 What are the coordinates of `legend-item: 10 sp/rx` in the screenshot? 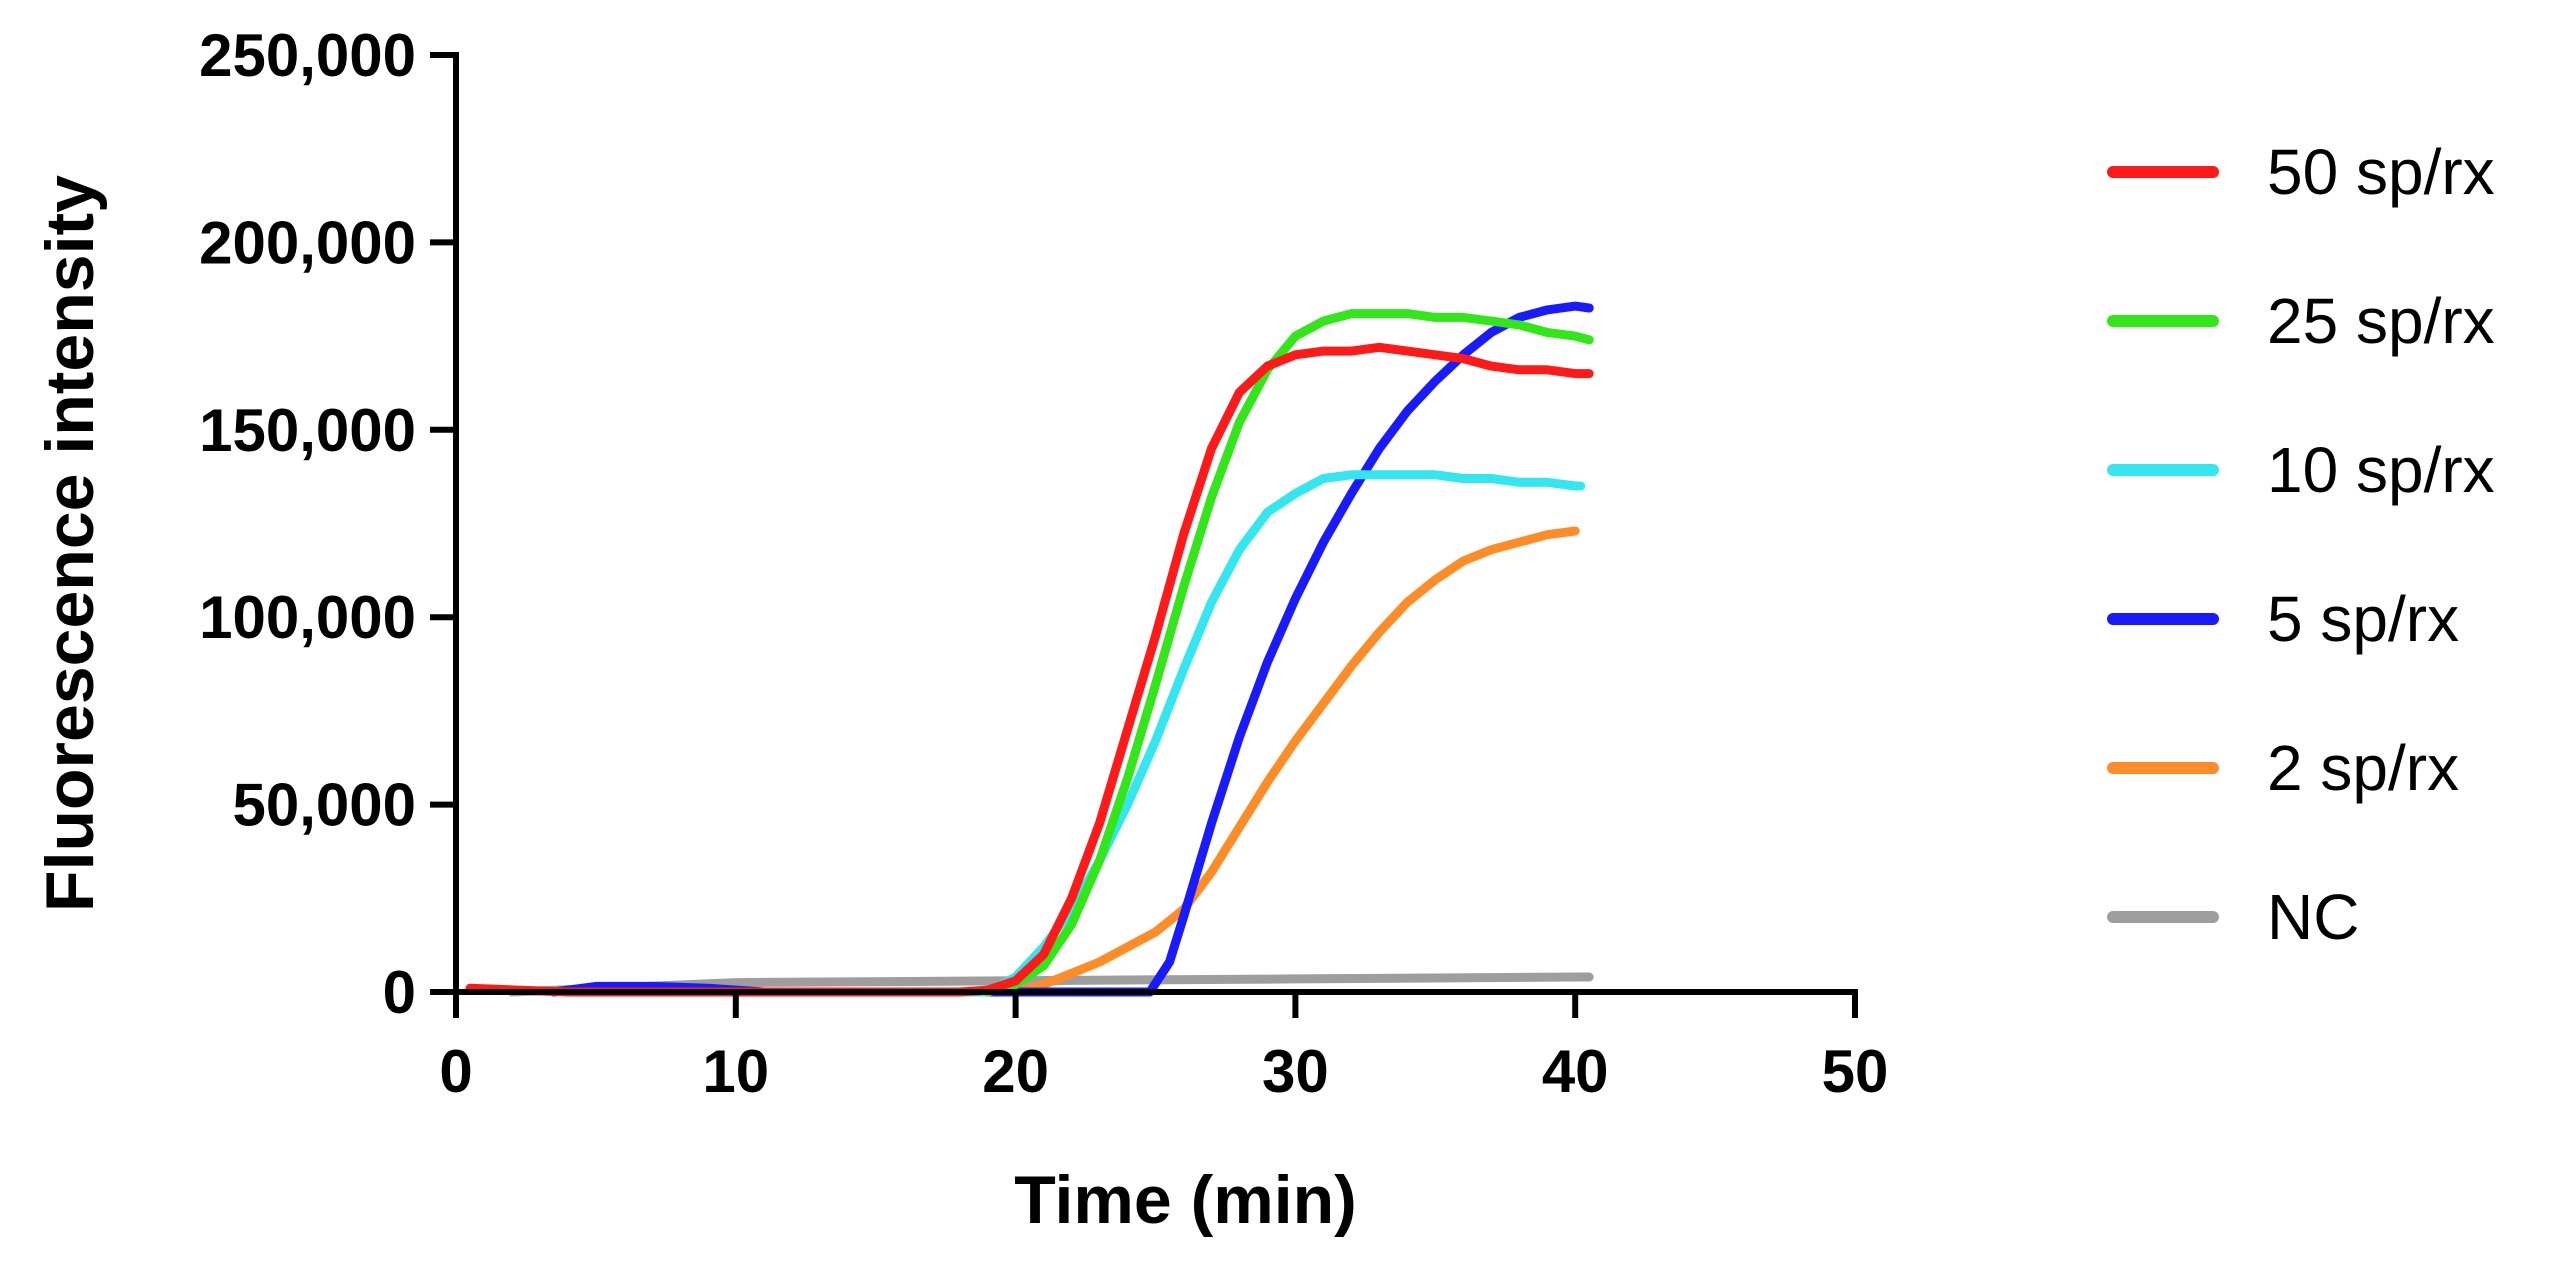 It's located at (2301, 470).